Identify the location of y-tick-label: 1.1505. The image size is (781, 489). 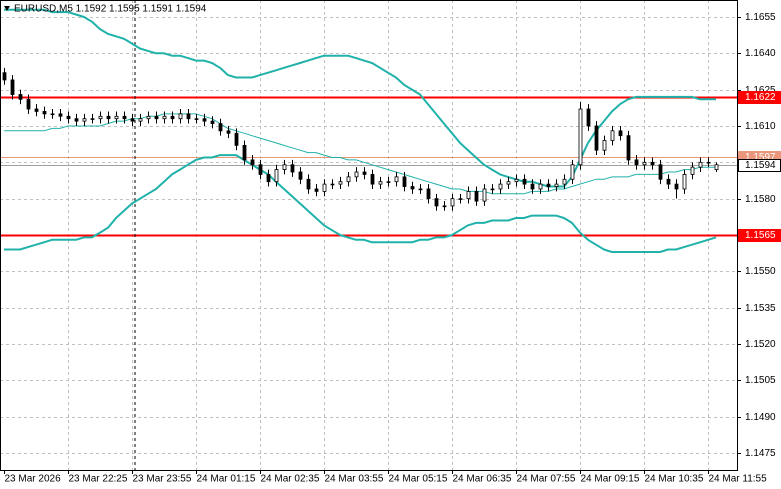
(760, 380).